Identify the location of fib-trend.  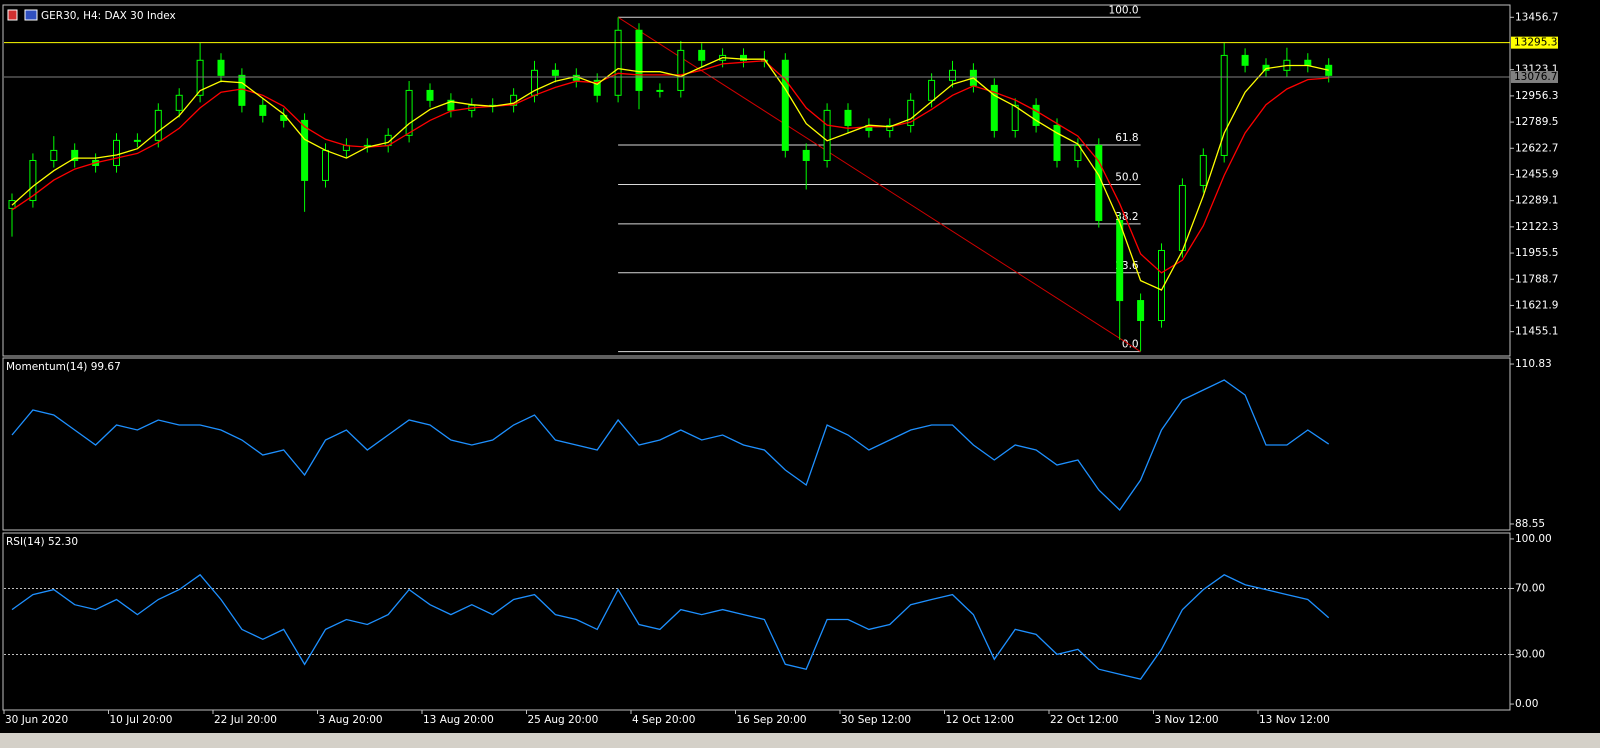
(879, 184).